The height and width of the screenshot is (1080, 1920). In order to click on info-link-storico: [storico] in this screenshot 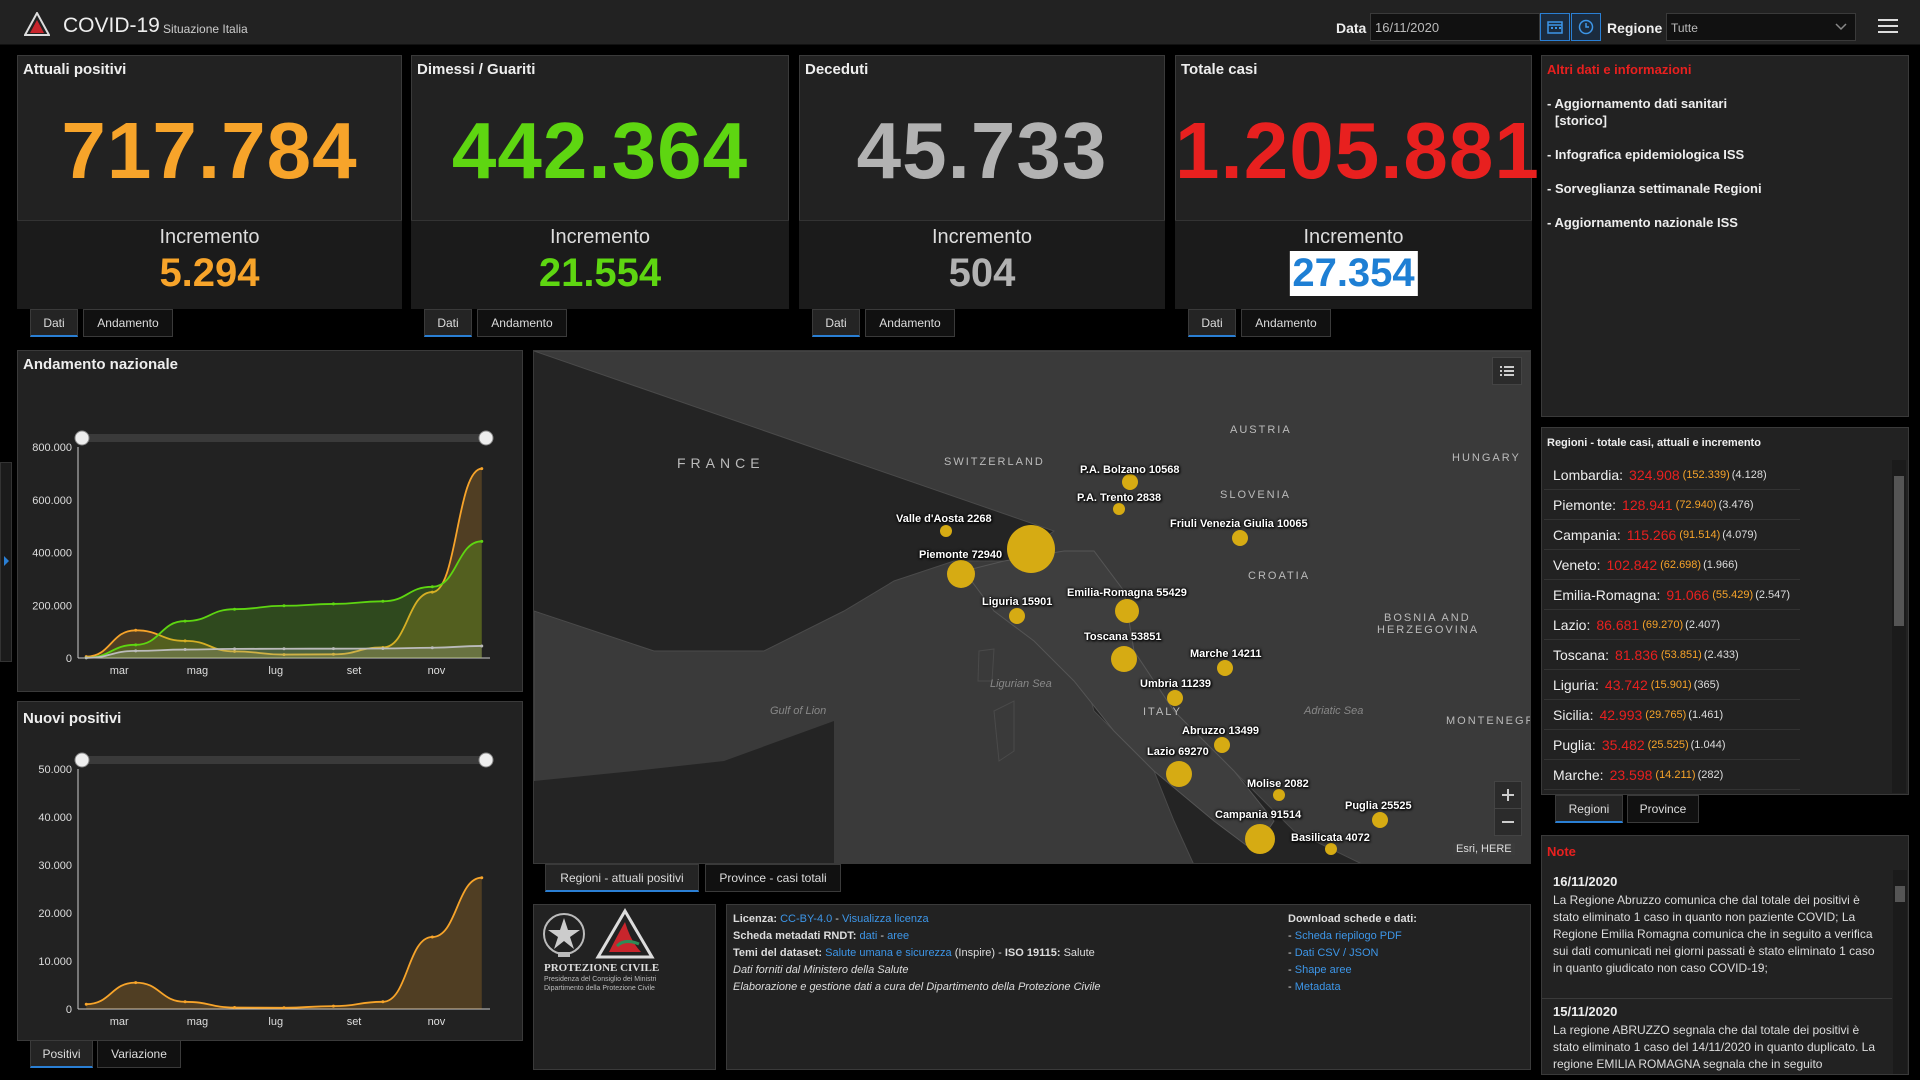, I will do `click(1581, 120)`.